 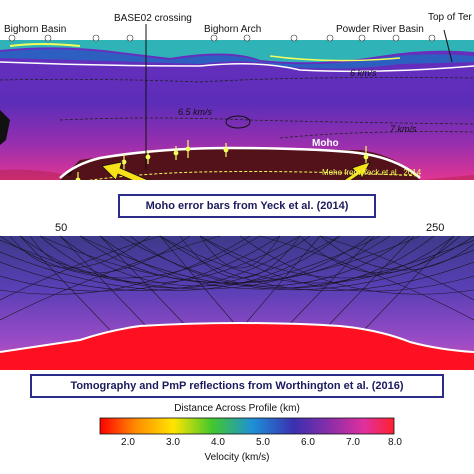 I want to click on cb-tick-5: 5.0, so click(x=263, y=442).